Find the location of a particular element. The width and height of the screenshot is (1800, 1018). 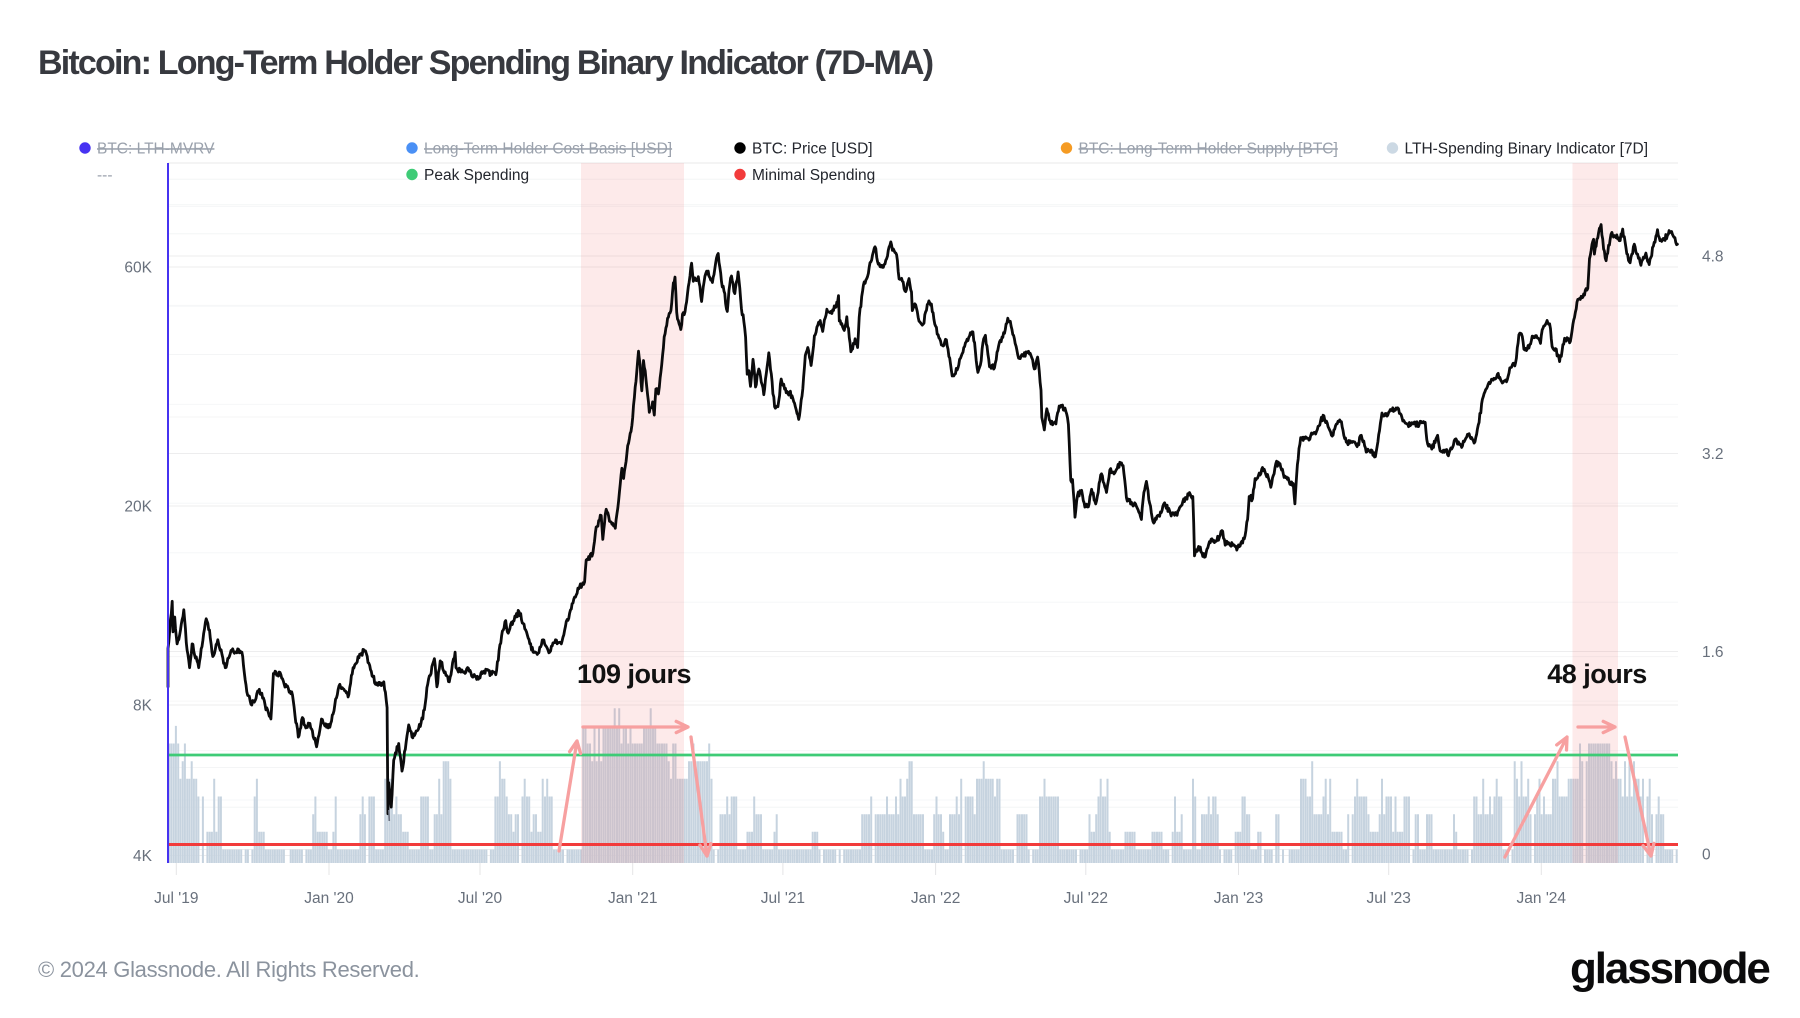

svg-text:LTH-Spending Binary Indicator: LTH-Spending Binary Indicator [7D] is located at coordinates (1527, 148).